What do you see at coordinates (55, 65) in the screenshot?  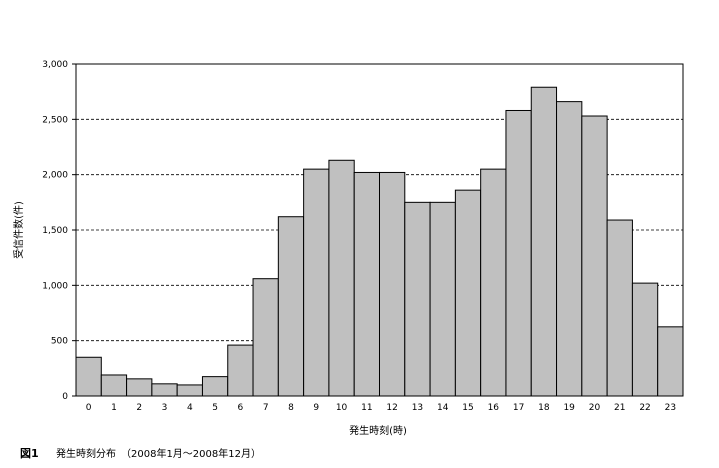 I see `y-tick-label: 3,000` at bounding box center [55, 65].